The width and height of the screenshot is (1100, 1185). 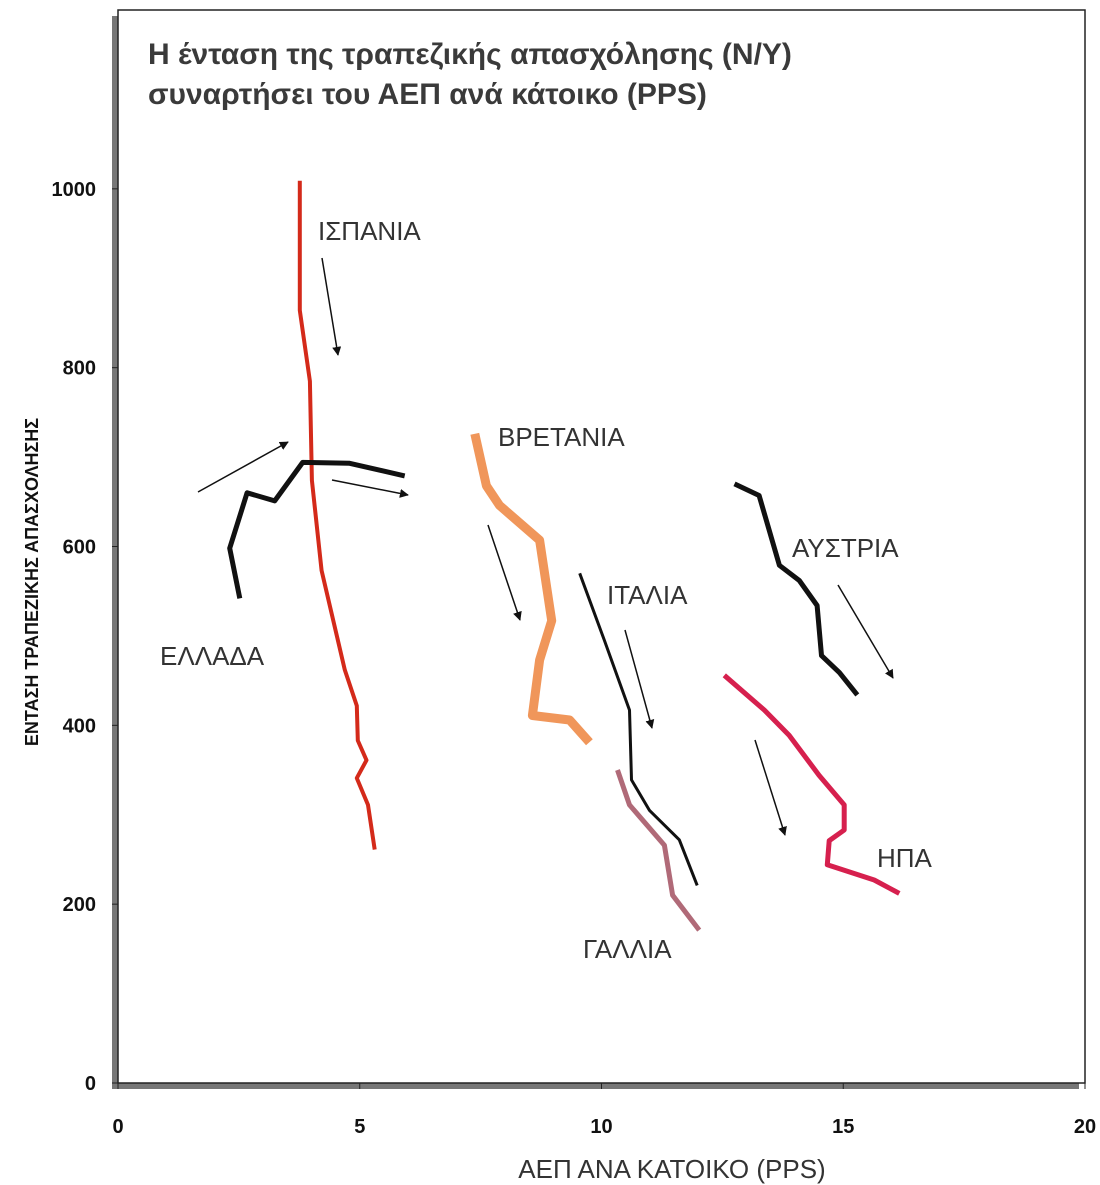 What do you see at coordinates (601, 1127) in the screenshot?
I see `x-tick-label: 10` at bounding box center [601, 1127].